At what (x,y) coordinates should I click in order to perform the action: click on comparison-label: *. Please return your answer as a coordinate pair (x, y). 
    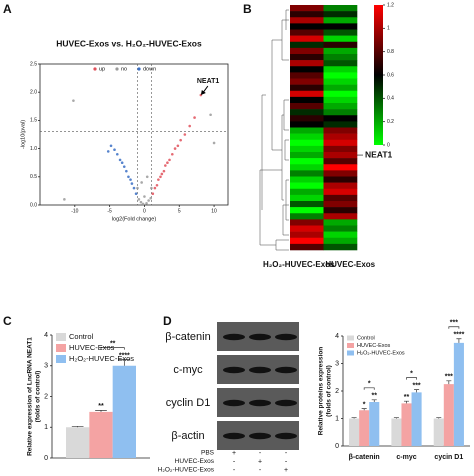
    Looking at the image, I should click on (369, 384).